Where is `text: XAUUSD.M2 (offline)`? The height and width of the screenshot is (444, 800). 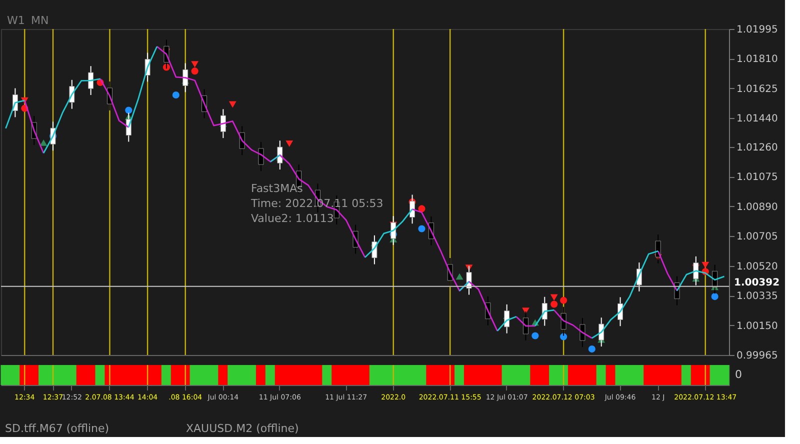
text: XAUUSD.M2 (offline) is located at coordinates (242, 428).